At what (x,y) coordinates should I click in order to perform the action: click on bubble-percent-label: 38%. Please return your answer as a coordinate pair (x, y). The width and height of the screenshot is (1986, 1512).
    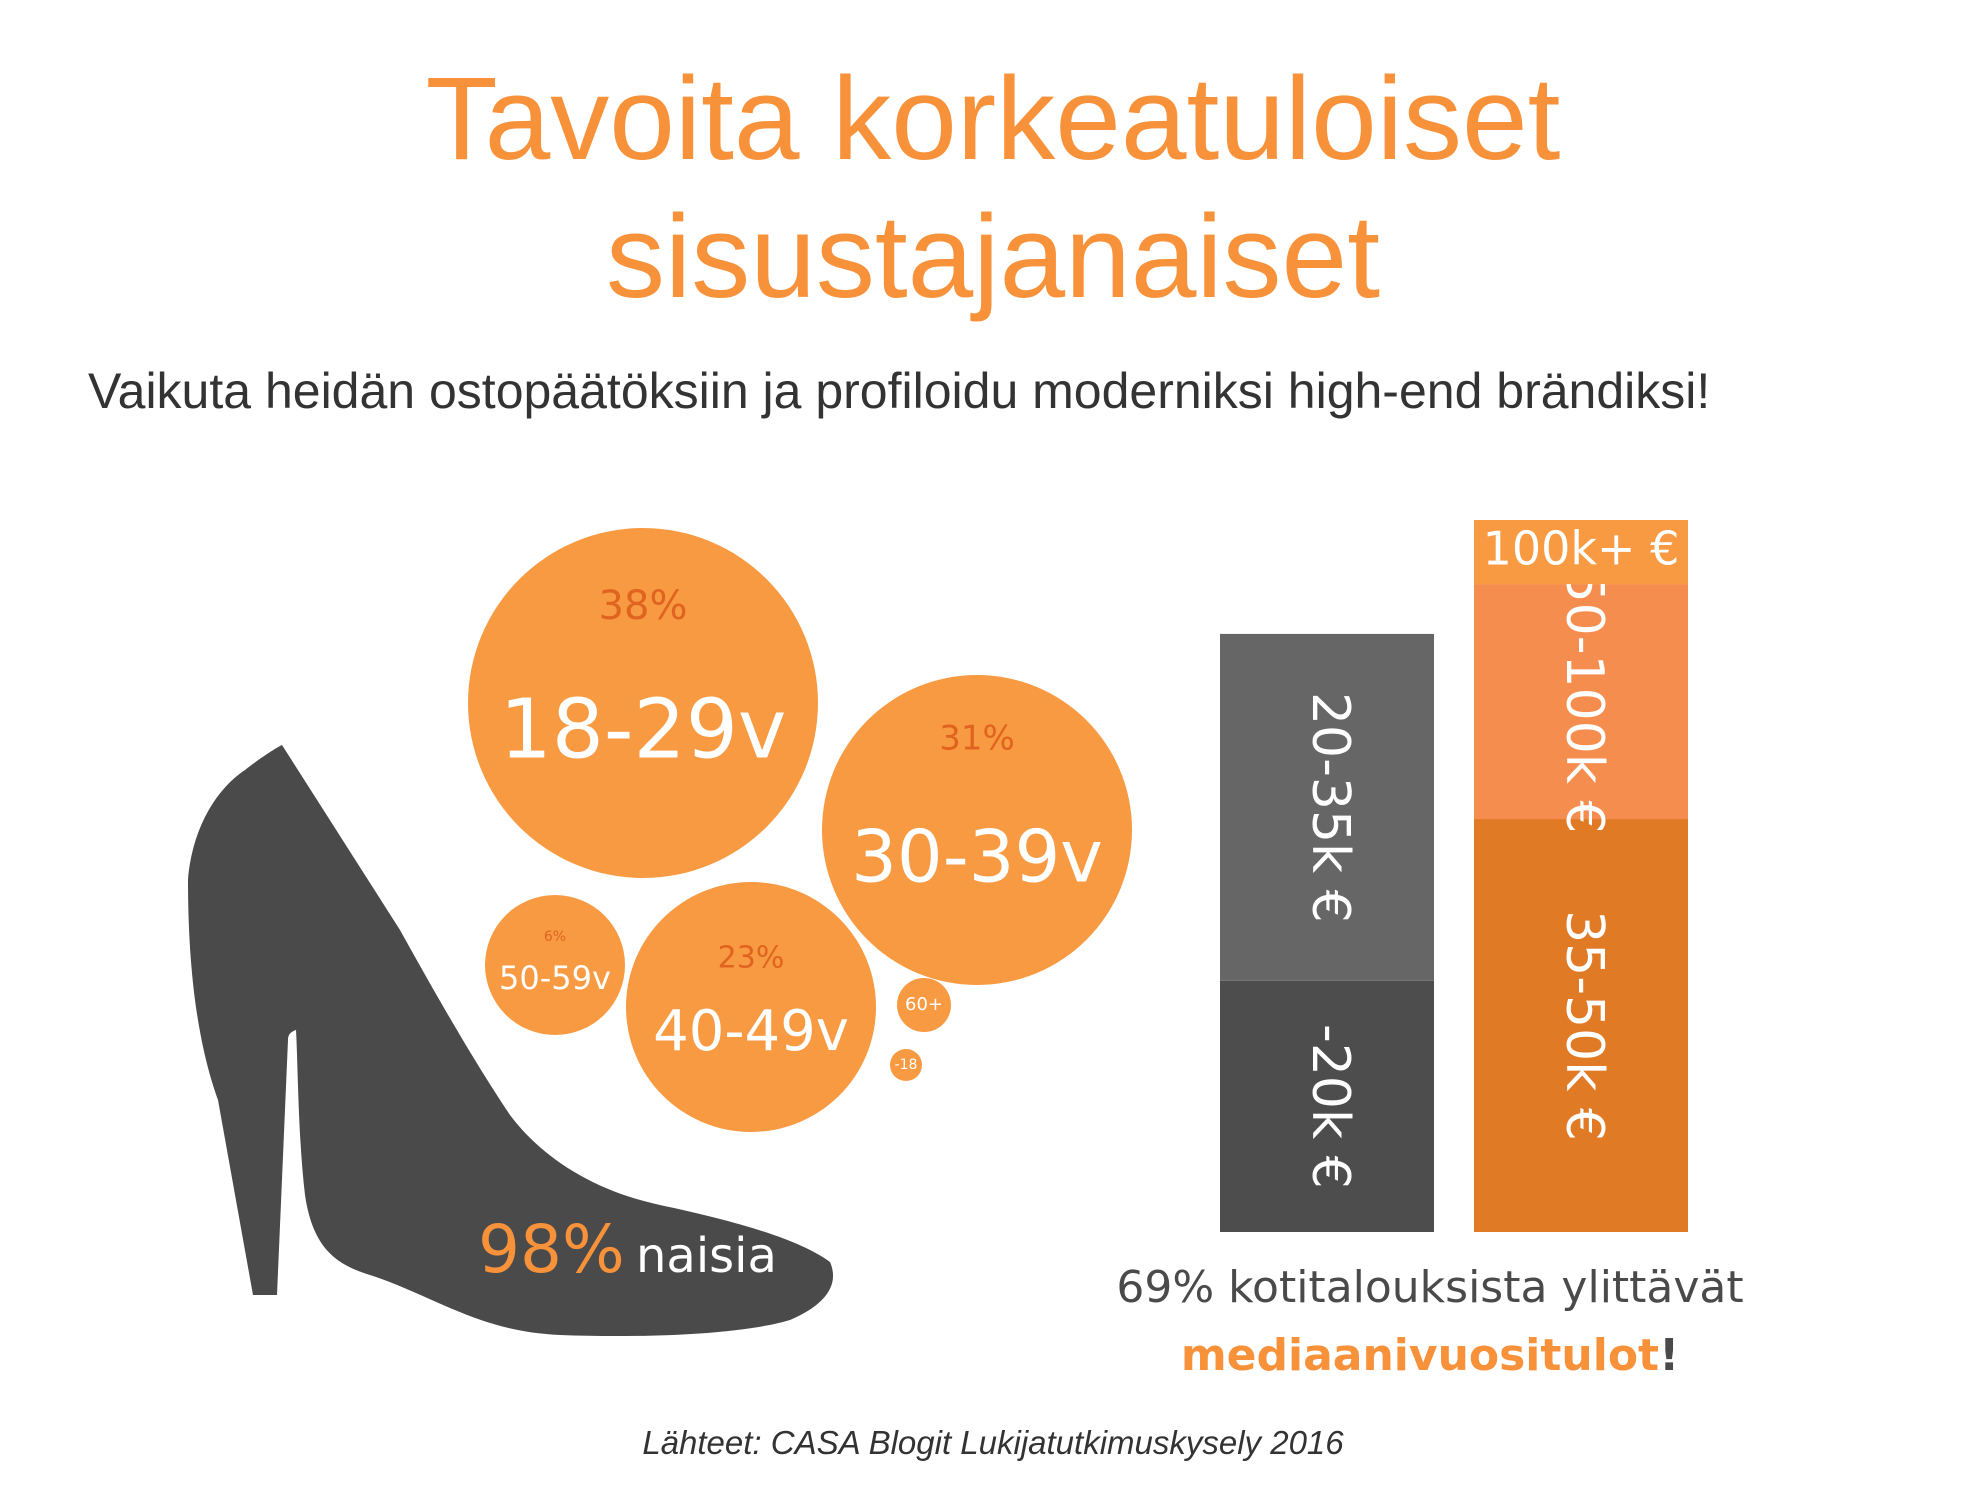
    Looking at the image, I should click on (643, 606).